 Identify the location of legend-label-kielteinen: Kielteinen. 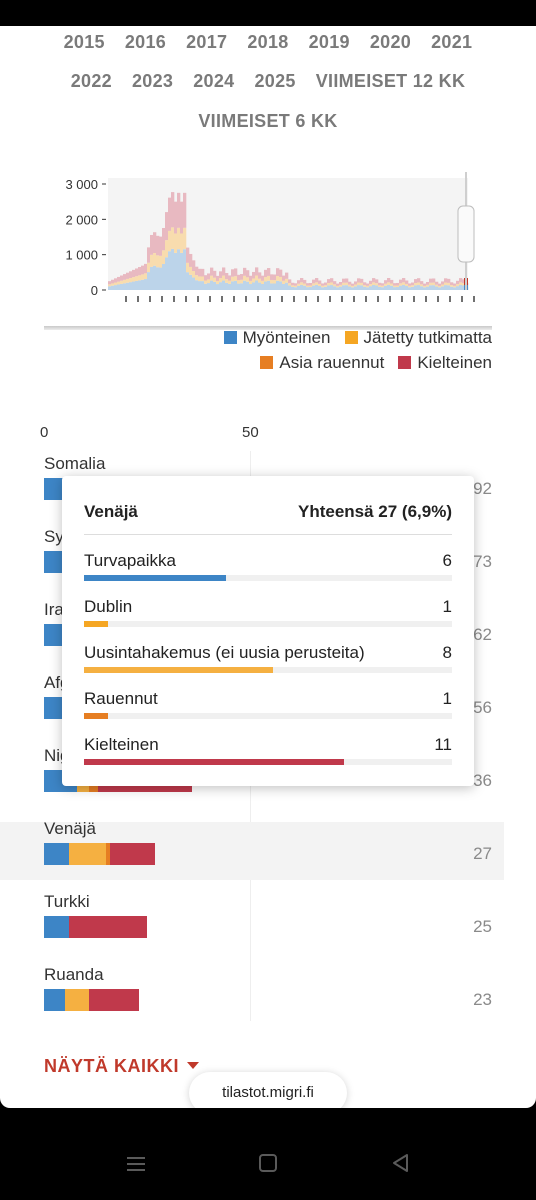
(454, 362).